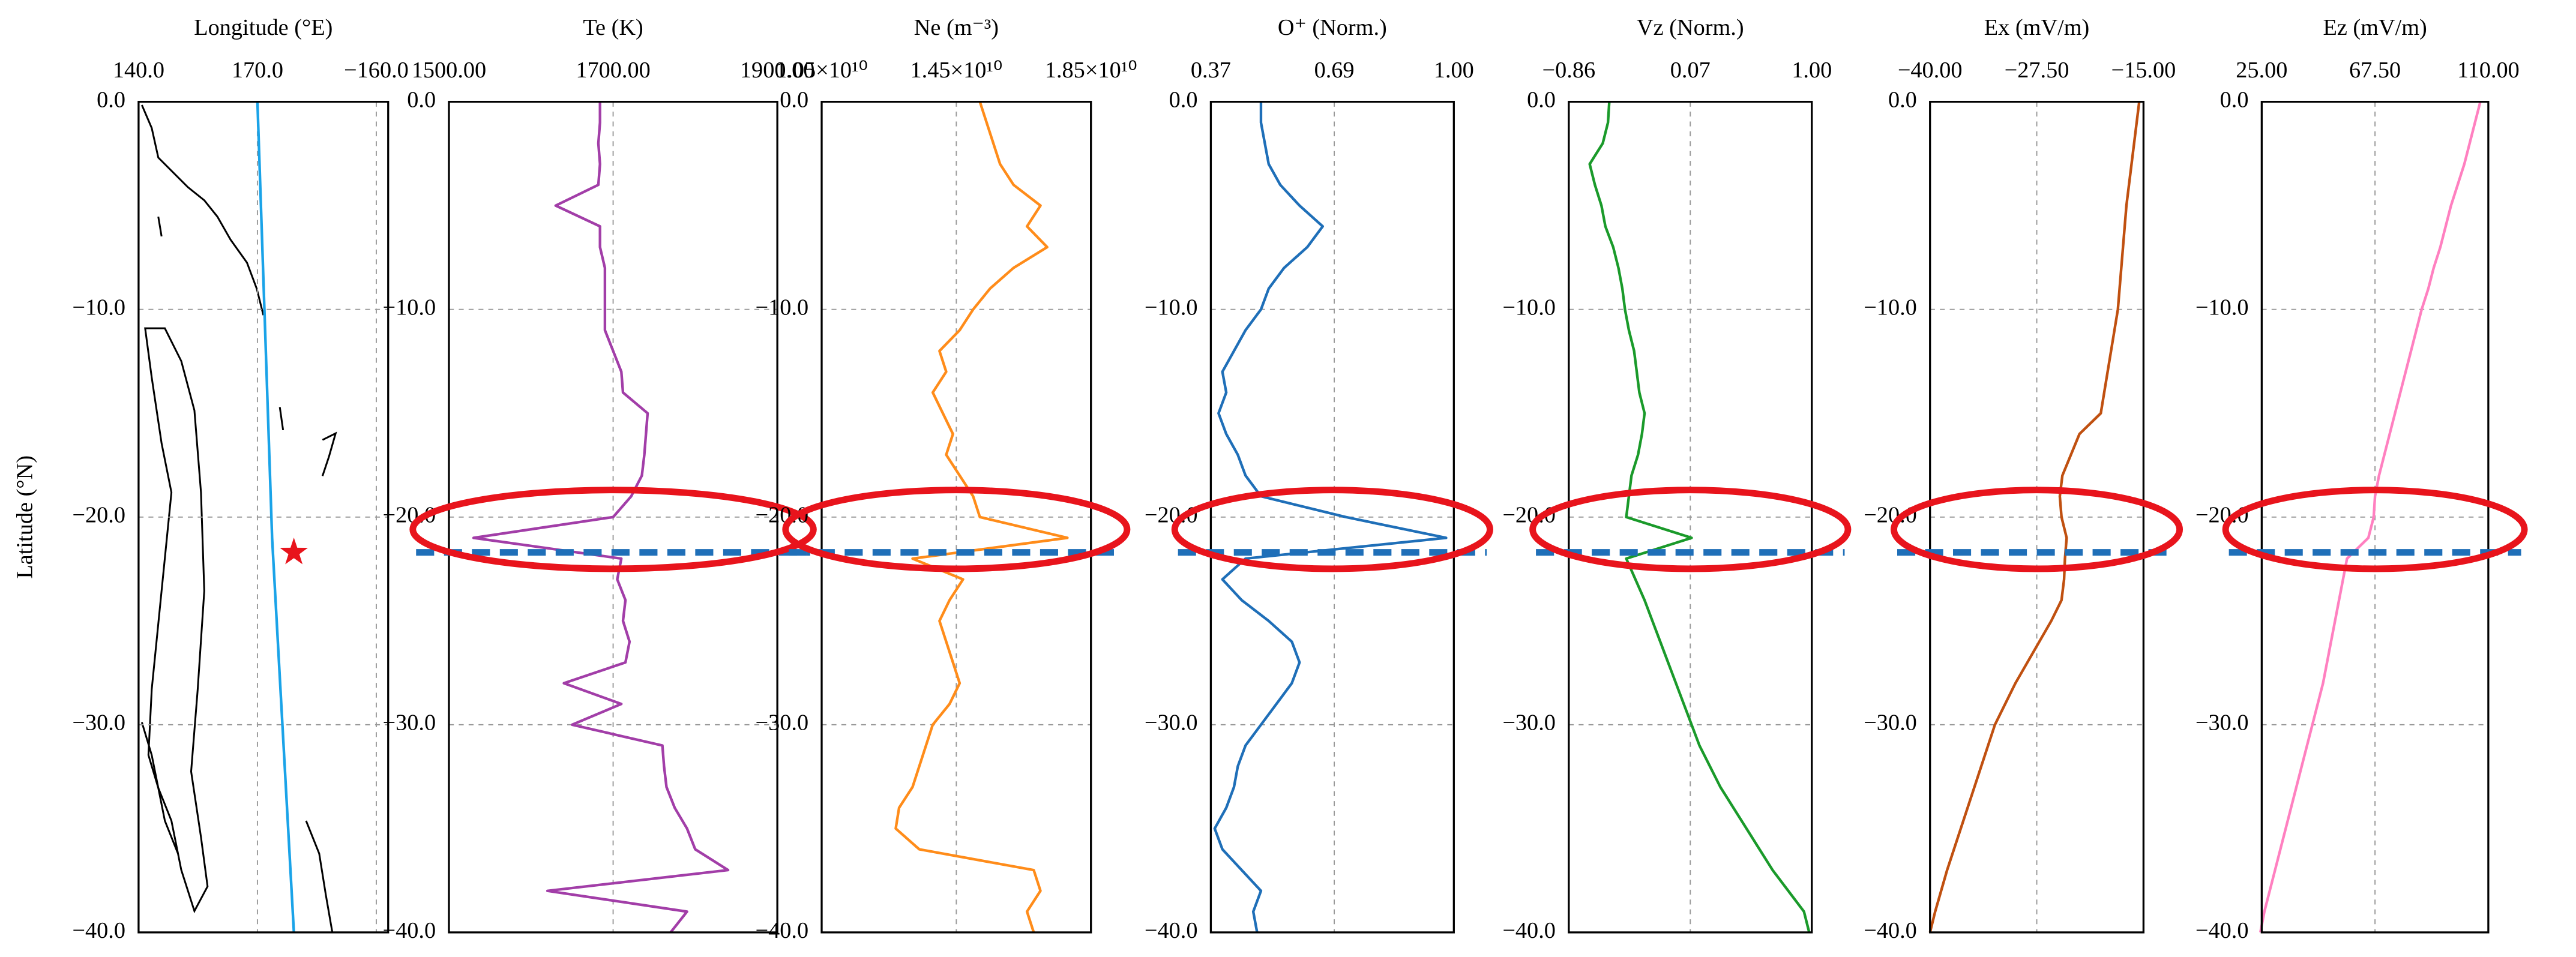 Image resolution: width=2576 pixels, height=957 pixels. What do you see at coordinates (1690, 27) in the screenshot?
I see `panel-title: Vz (Norm.)` at bounding box center [1690, 27].